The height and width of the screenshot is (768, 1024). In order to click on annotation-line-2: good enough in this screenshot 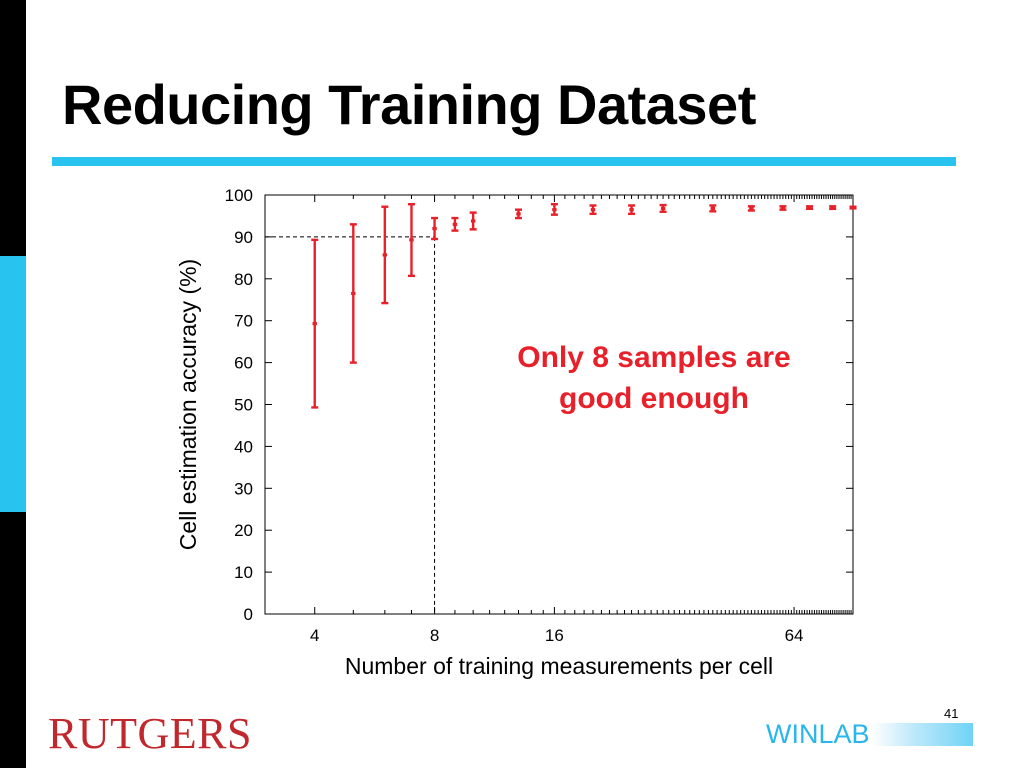, I will do `click(654, 398)`.